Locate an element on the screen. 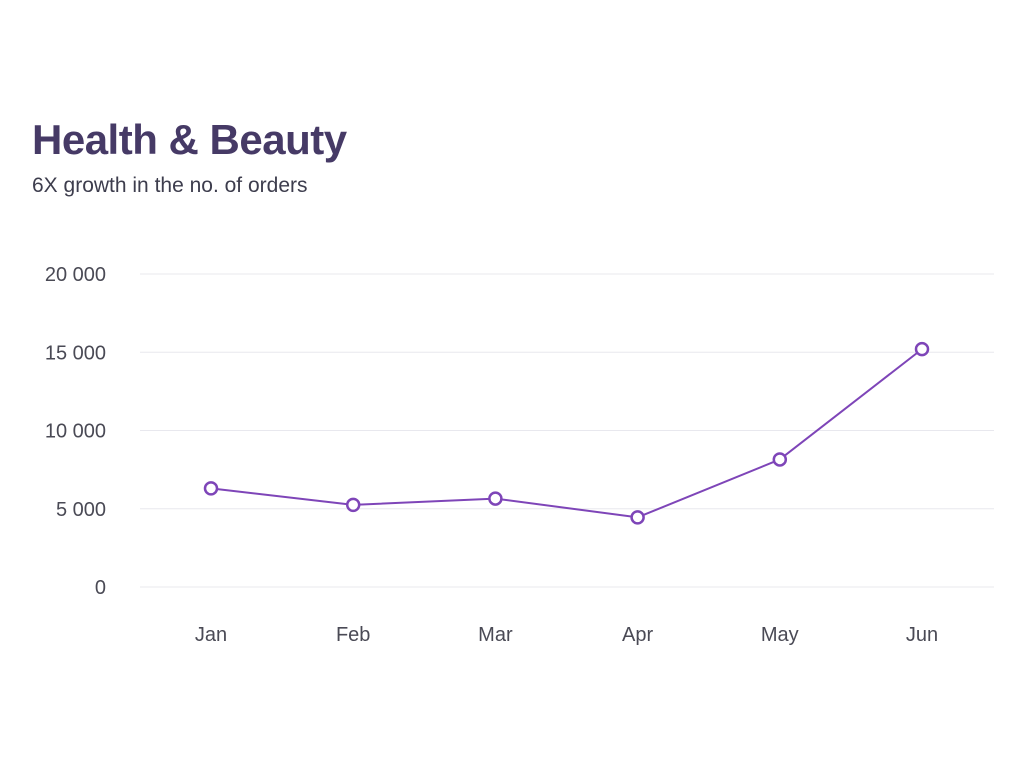  x-tick-label: Apr is located at coordinates (637, 635).